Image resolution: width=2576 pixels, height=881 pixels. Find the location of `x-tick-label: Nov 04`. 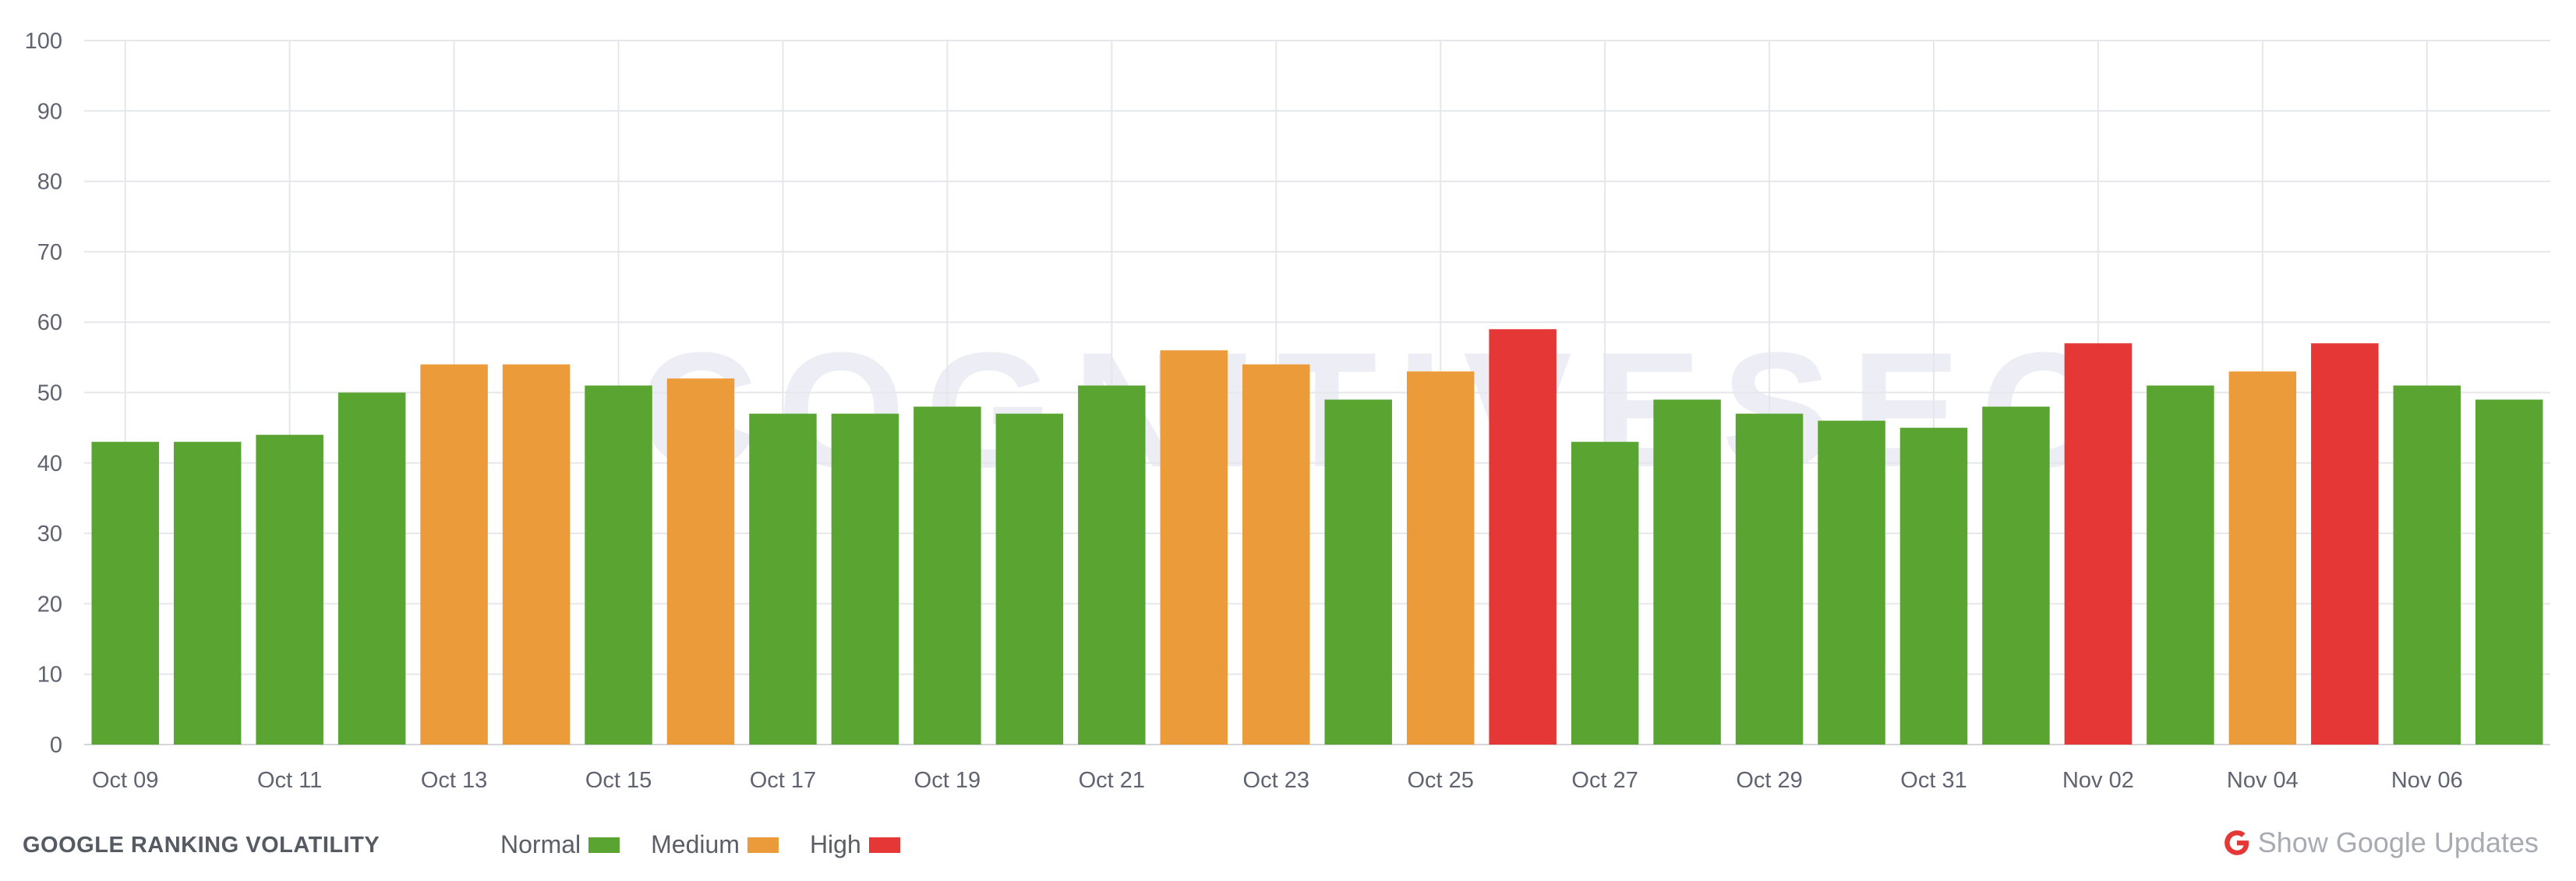

x-tick-label: Nov 04 is located at coordinates (2263, 777).